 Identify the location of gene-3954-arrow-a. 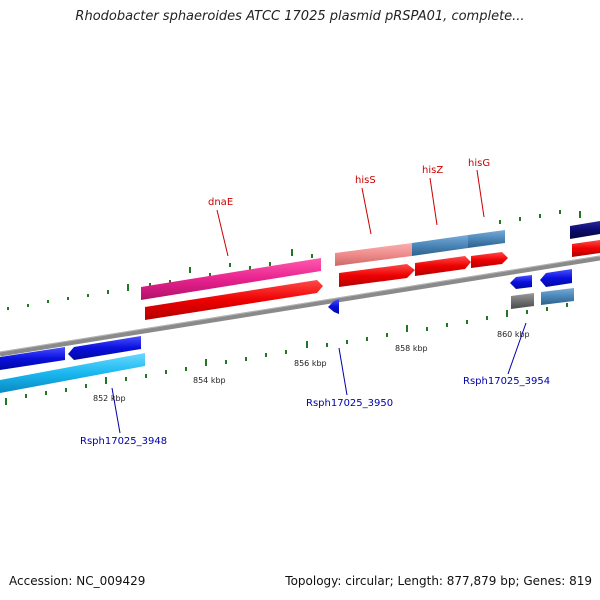
(521, 282).